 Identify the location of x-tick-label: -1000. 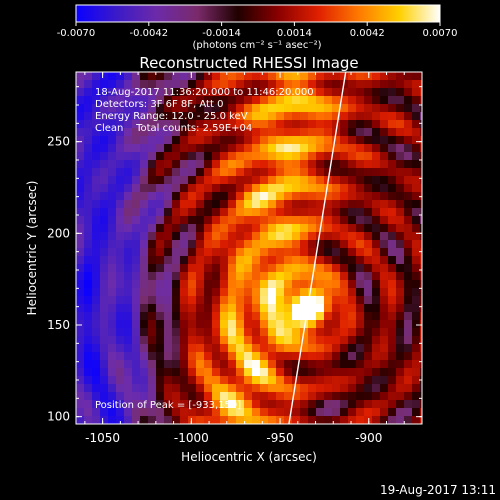
(191, 438).